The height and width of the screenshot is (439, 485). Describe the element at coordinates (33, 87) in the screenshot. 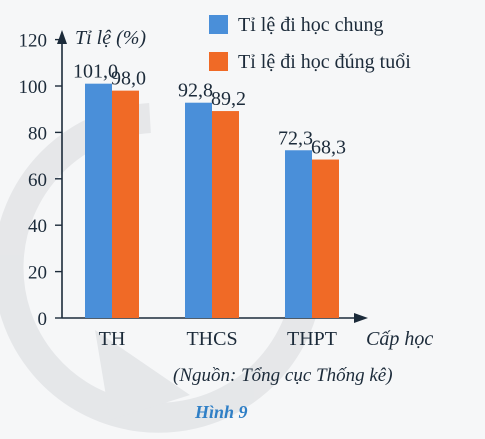

I see `y-tick-label-5: 100` at that location.